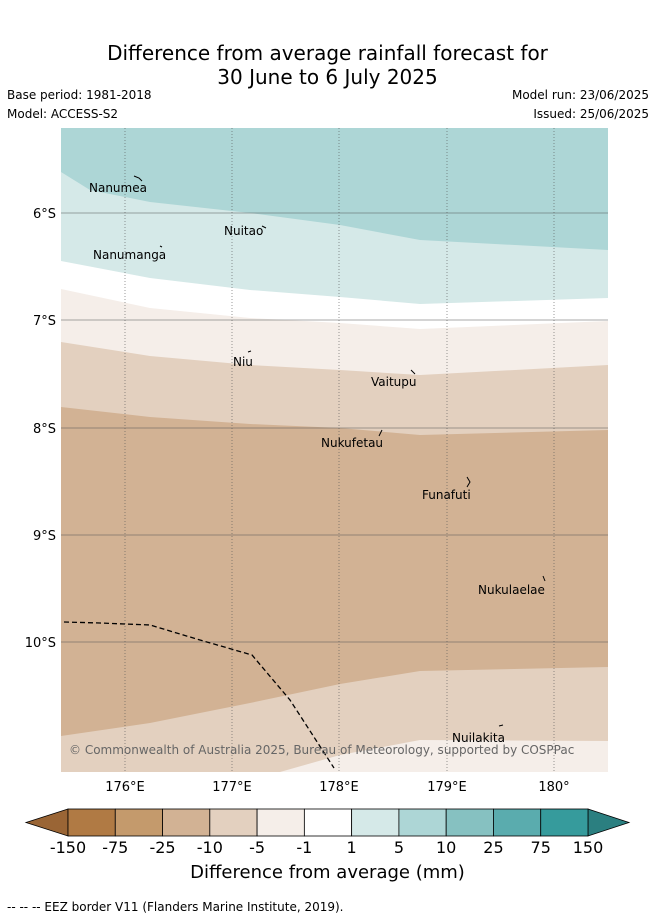 The height and width of the screenshot is (919, 655). What do you see at coordinates (249, 351) in the screenshot?
I see `island-niu` at bounding box center [249, 351].